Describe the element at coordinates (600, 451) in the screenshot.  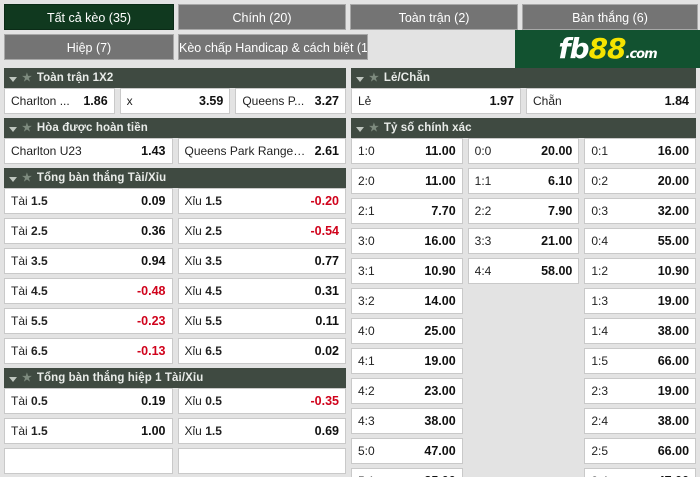
I see `score-label: 2:5` at that location.